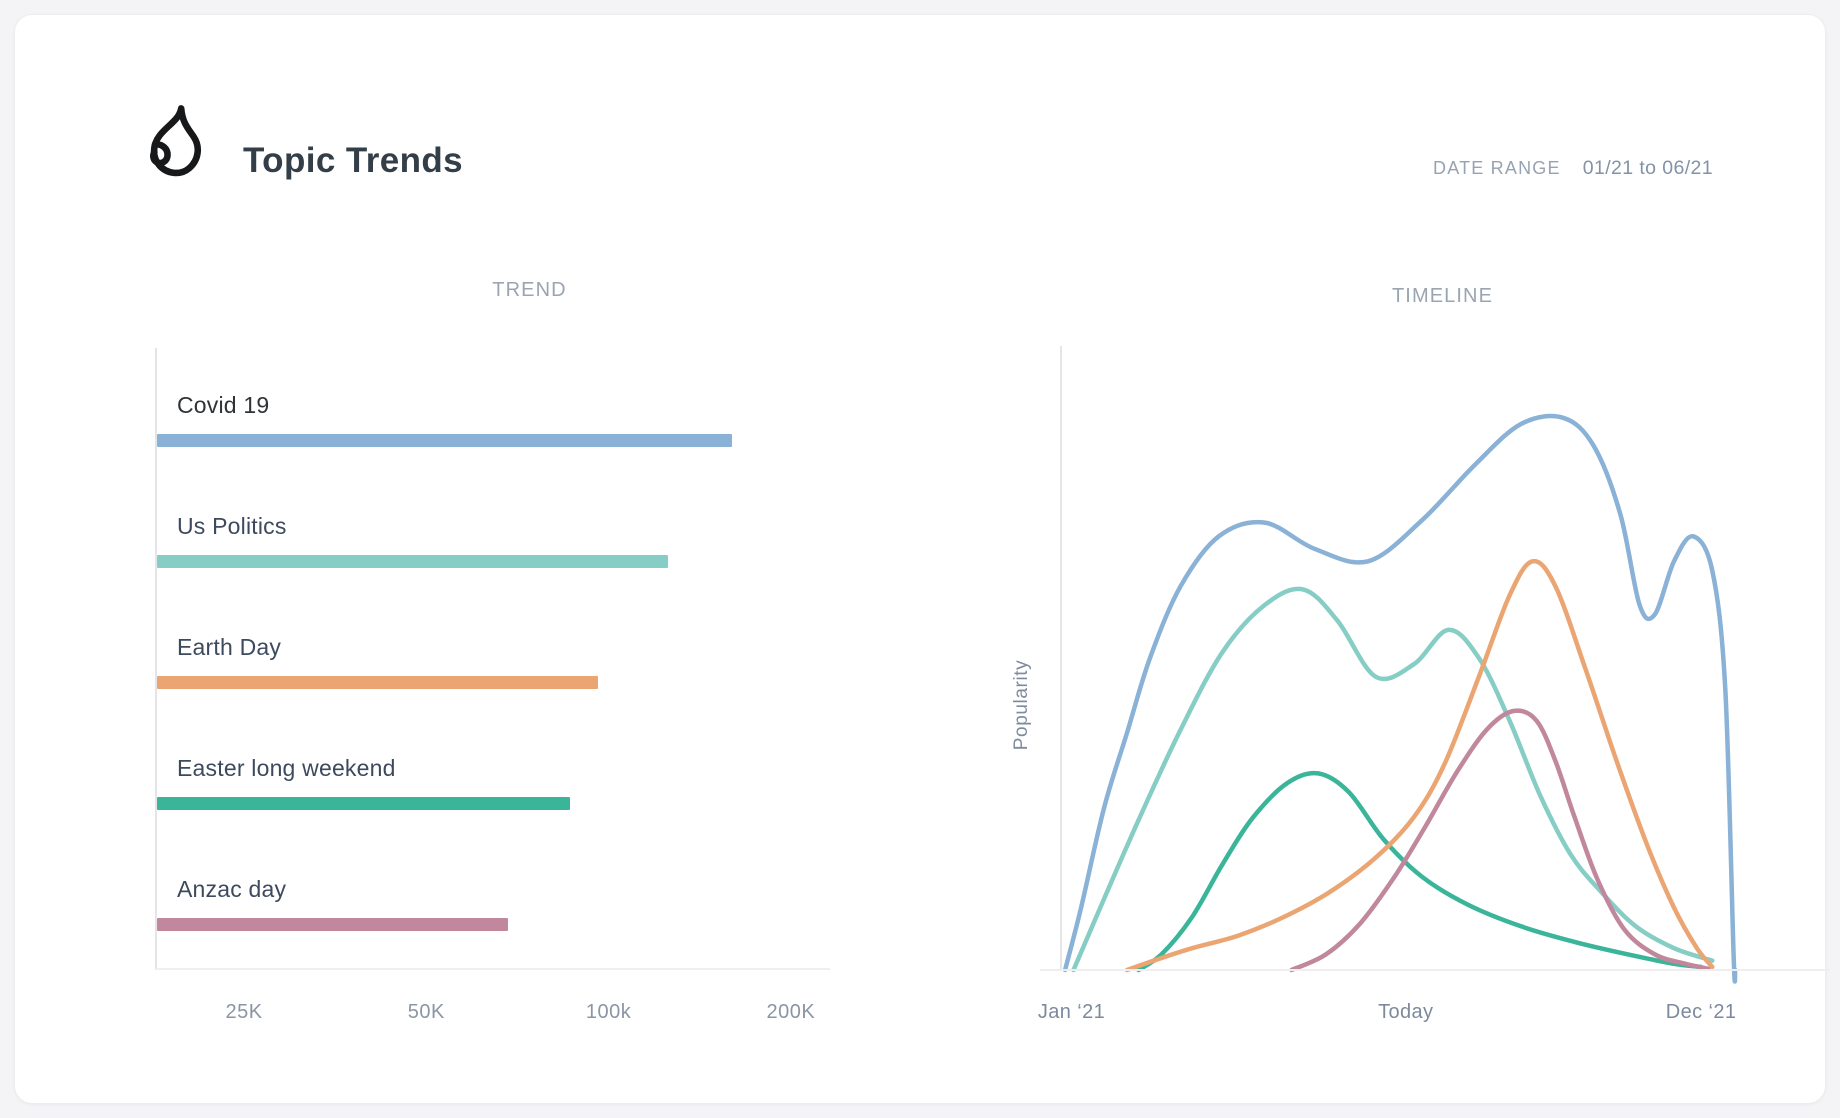 This screenshot has width=1840, height=1118. What do you see at coordinates (229, 647) in the screenshot?
I see `bar-label: Earth Day` at bounding box center [229, 647].